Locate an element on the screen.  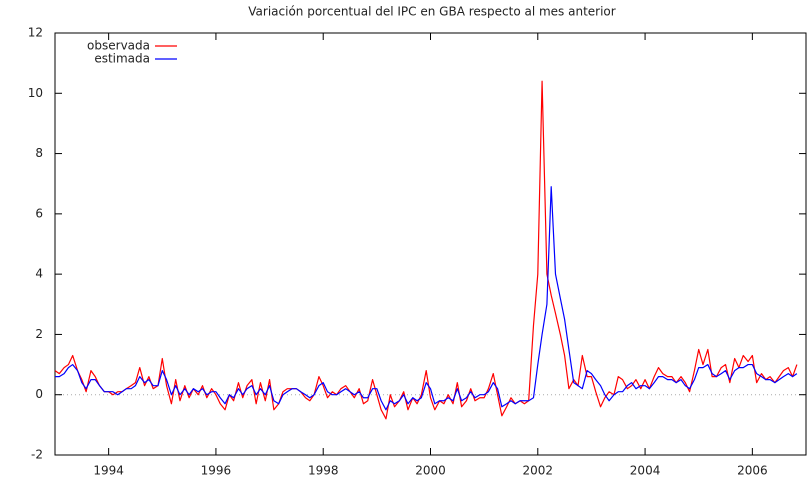
legend-label: observada is located at coordinates (118, 46).